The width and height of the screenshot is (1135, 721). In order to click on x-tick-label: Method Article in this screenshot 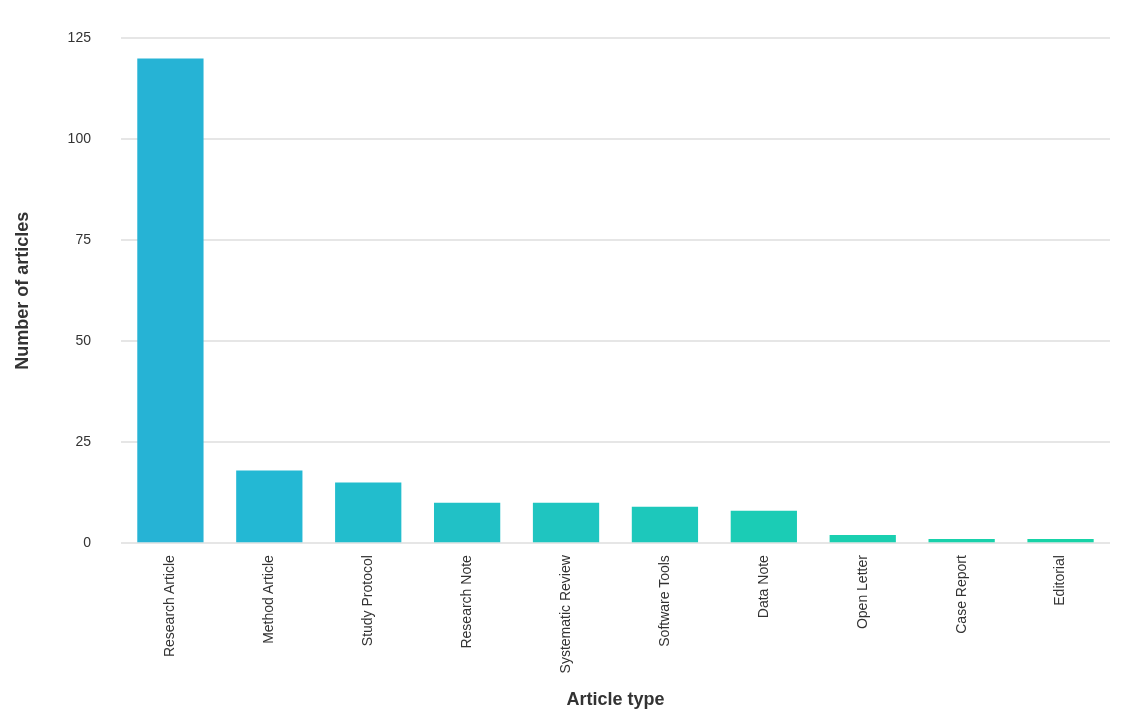, I will do `click(268, 599)`.